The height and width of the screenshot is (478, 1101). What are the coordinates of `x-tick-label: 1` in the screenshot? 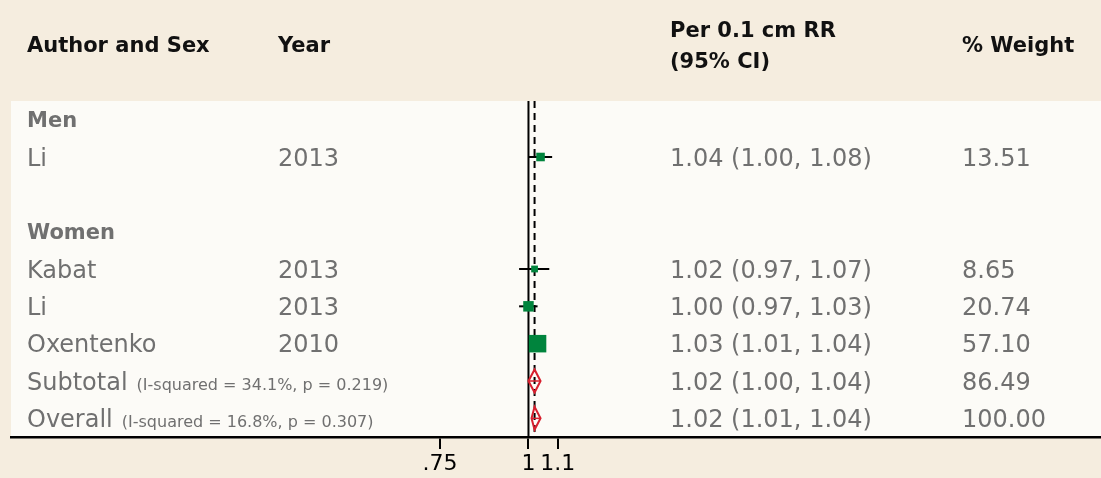 It's located at (528, 462).